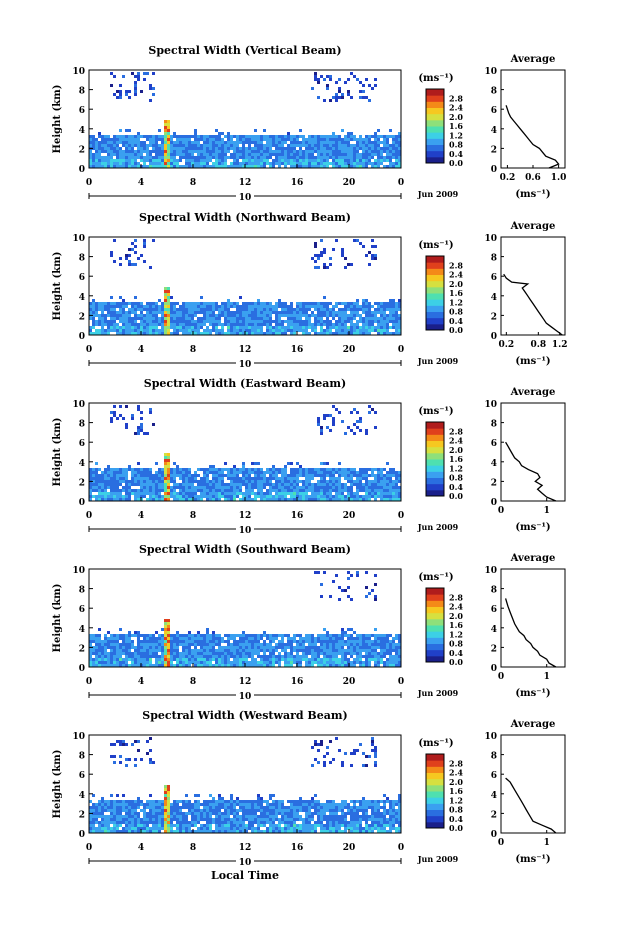  What do you see at coordinates (245, 195) in the screenshot?
I see `day-bar-gap` at bounding box center [245, 195].